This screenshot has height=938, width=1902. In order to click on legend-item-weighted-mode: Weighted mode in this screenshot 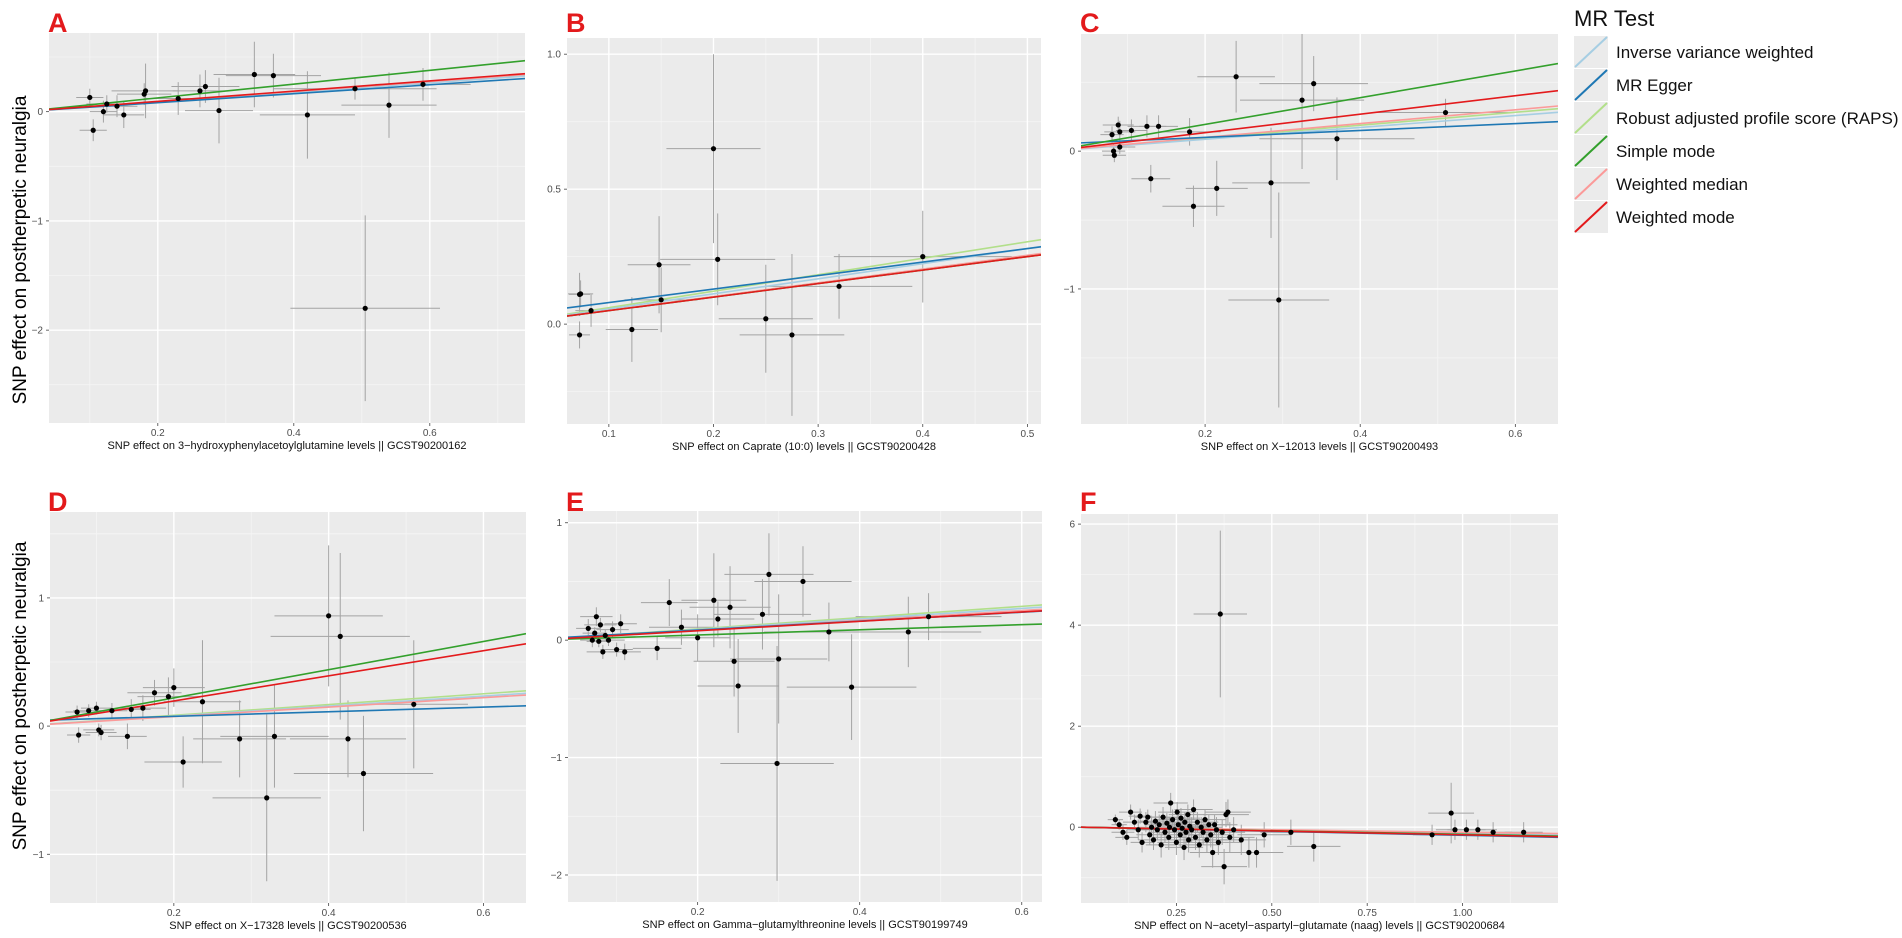, I will do `click(1732, 217)`.